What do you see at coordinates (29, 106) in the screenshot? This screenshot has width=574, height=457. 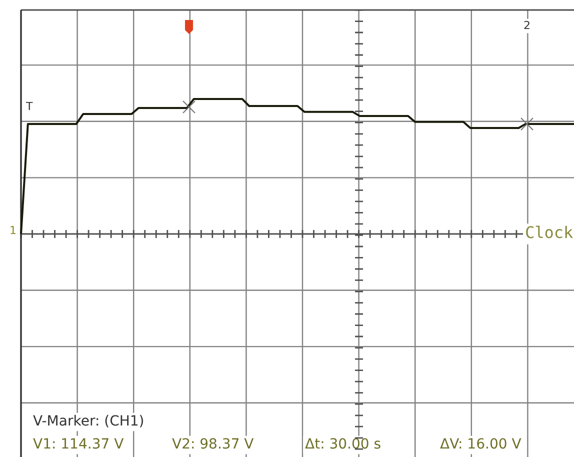 I see `annotation: T` at bounding box center [29, 106].